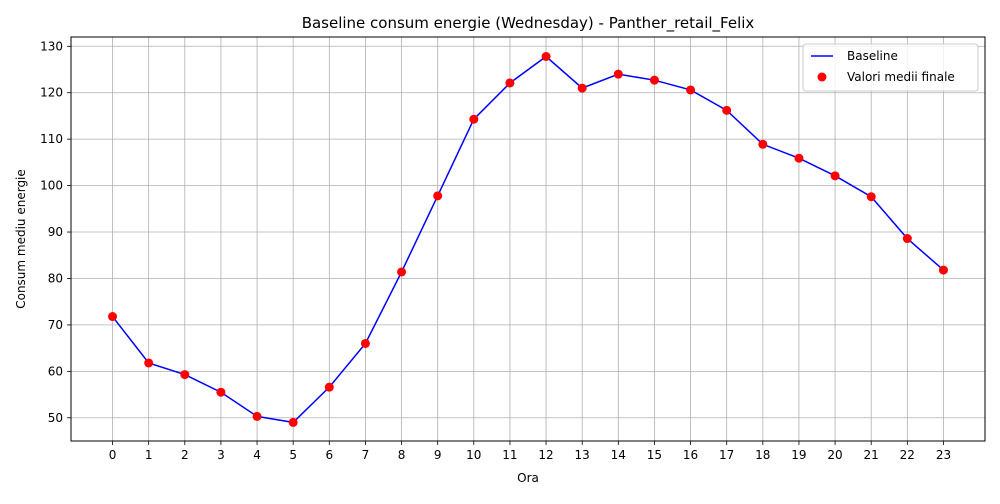 The image size is (1000, 504). I want to click on x-tick-label: 0, so click(113, 455).